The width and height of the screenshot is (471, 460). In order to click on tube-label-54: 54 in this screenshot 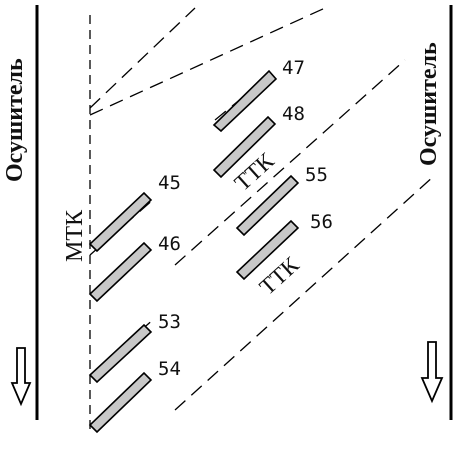, I will do `click(169, 369)`.